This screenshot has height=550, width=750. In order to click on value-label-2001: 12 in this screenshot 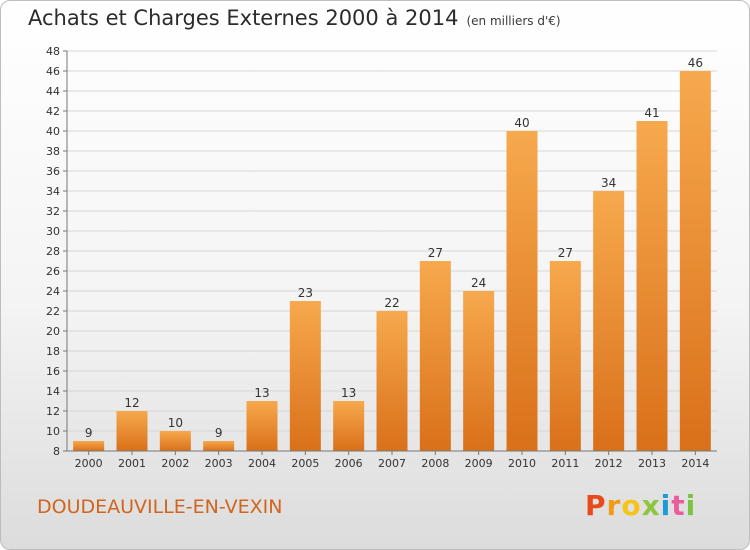, I will do `click(131, 403)`.